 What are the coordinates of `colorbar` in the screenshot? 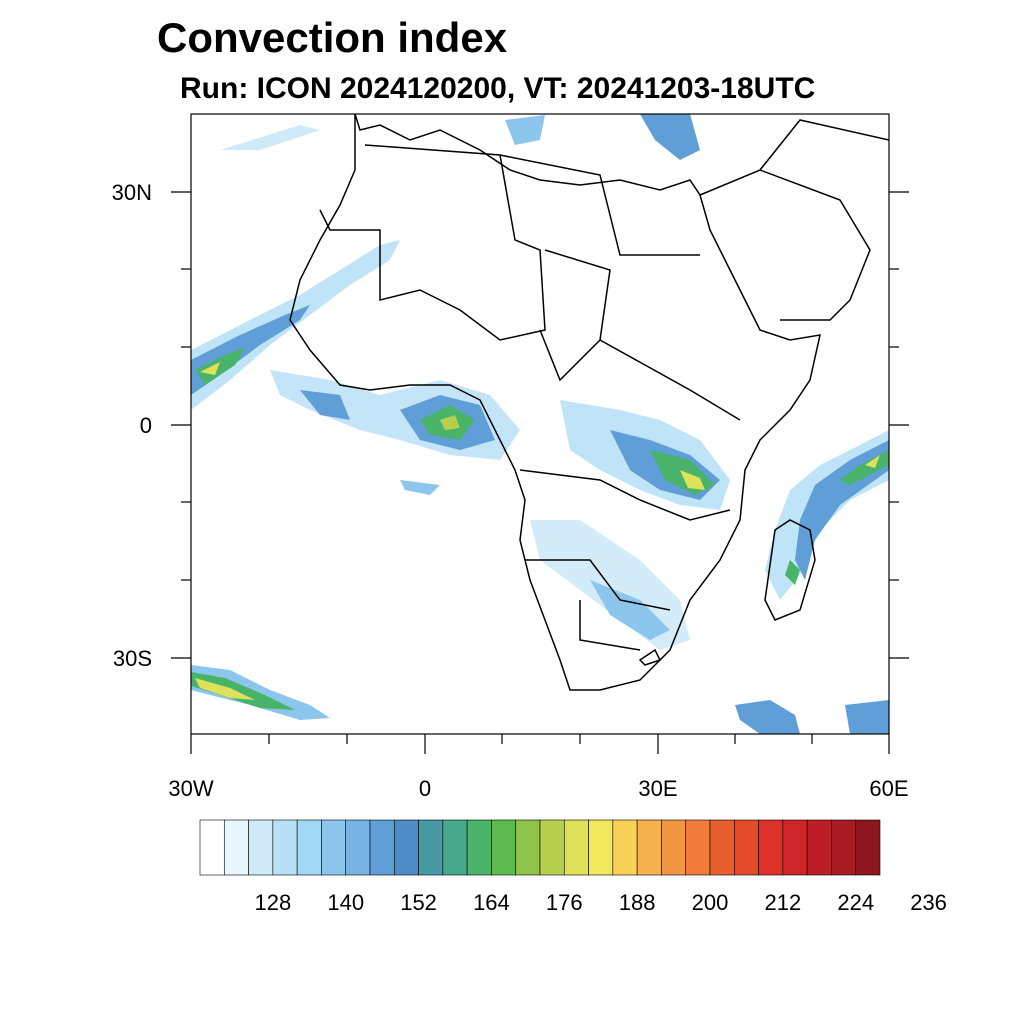 It's located at (540, 847).